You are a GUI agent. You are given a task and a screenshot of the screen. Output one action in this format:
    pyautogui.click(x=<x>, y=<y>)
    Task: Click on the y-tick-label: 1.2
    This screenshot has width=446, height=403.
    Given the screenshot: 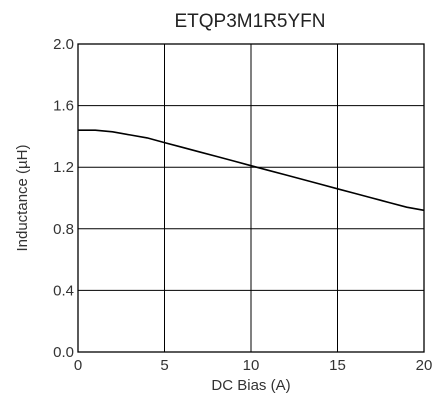 What is the action you would take?
    pyautogui.click(x=63, y=167)
    